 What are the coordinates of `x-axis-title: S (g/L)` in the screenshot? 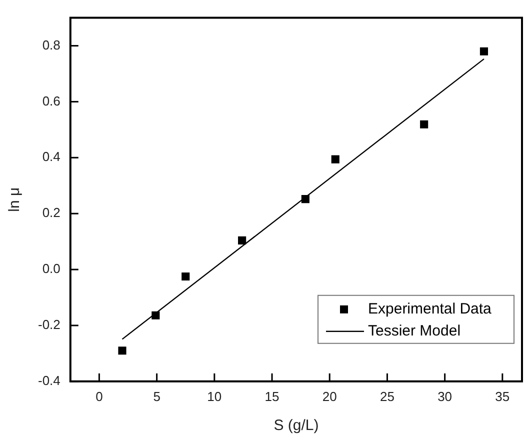 It's located at (296, 425).